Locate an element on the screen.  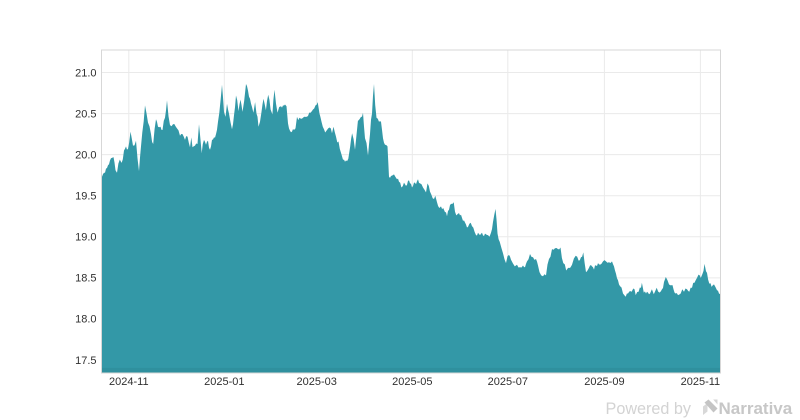
svg-text: 20.5 is located at coordinates (85, 114).